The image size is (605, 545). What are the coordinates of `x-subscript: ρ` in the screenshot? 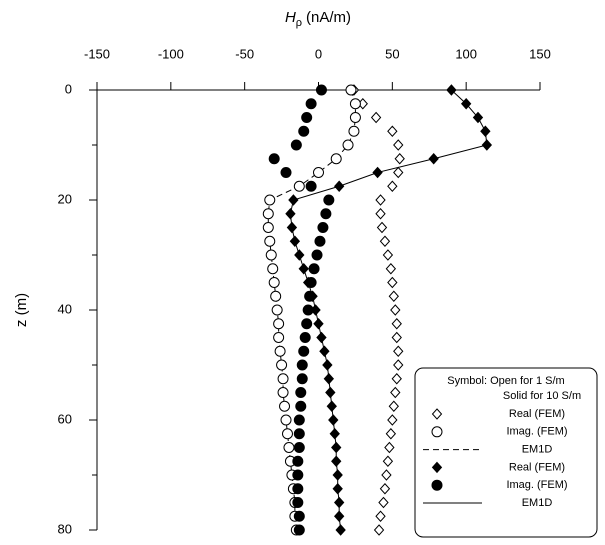 It's located at (299, 23).